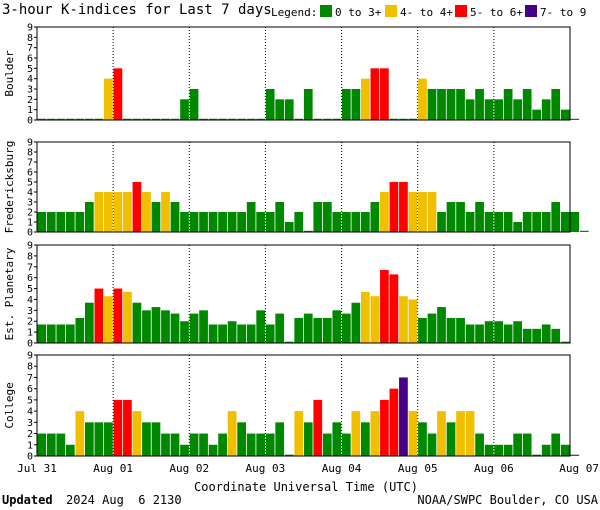 This screenshot has width=600, height=510. What do you see at coordinates (30, 322) in the screenshot?
I see `y-tick-label: 2` at bounding box center [30, 322].